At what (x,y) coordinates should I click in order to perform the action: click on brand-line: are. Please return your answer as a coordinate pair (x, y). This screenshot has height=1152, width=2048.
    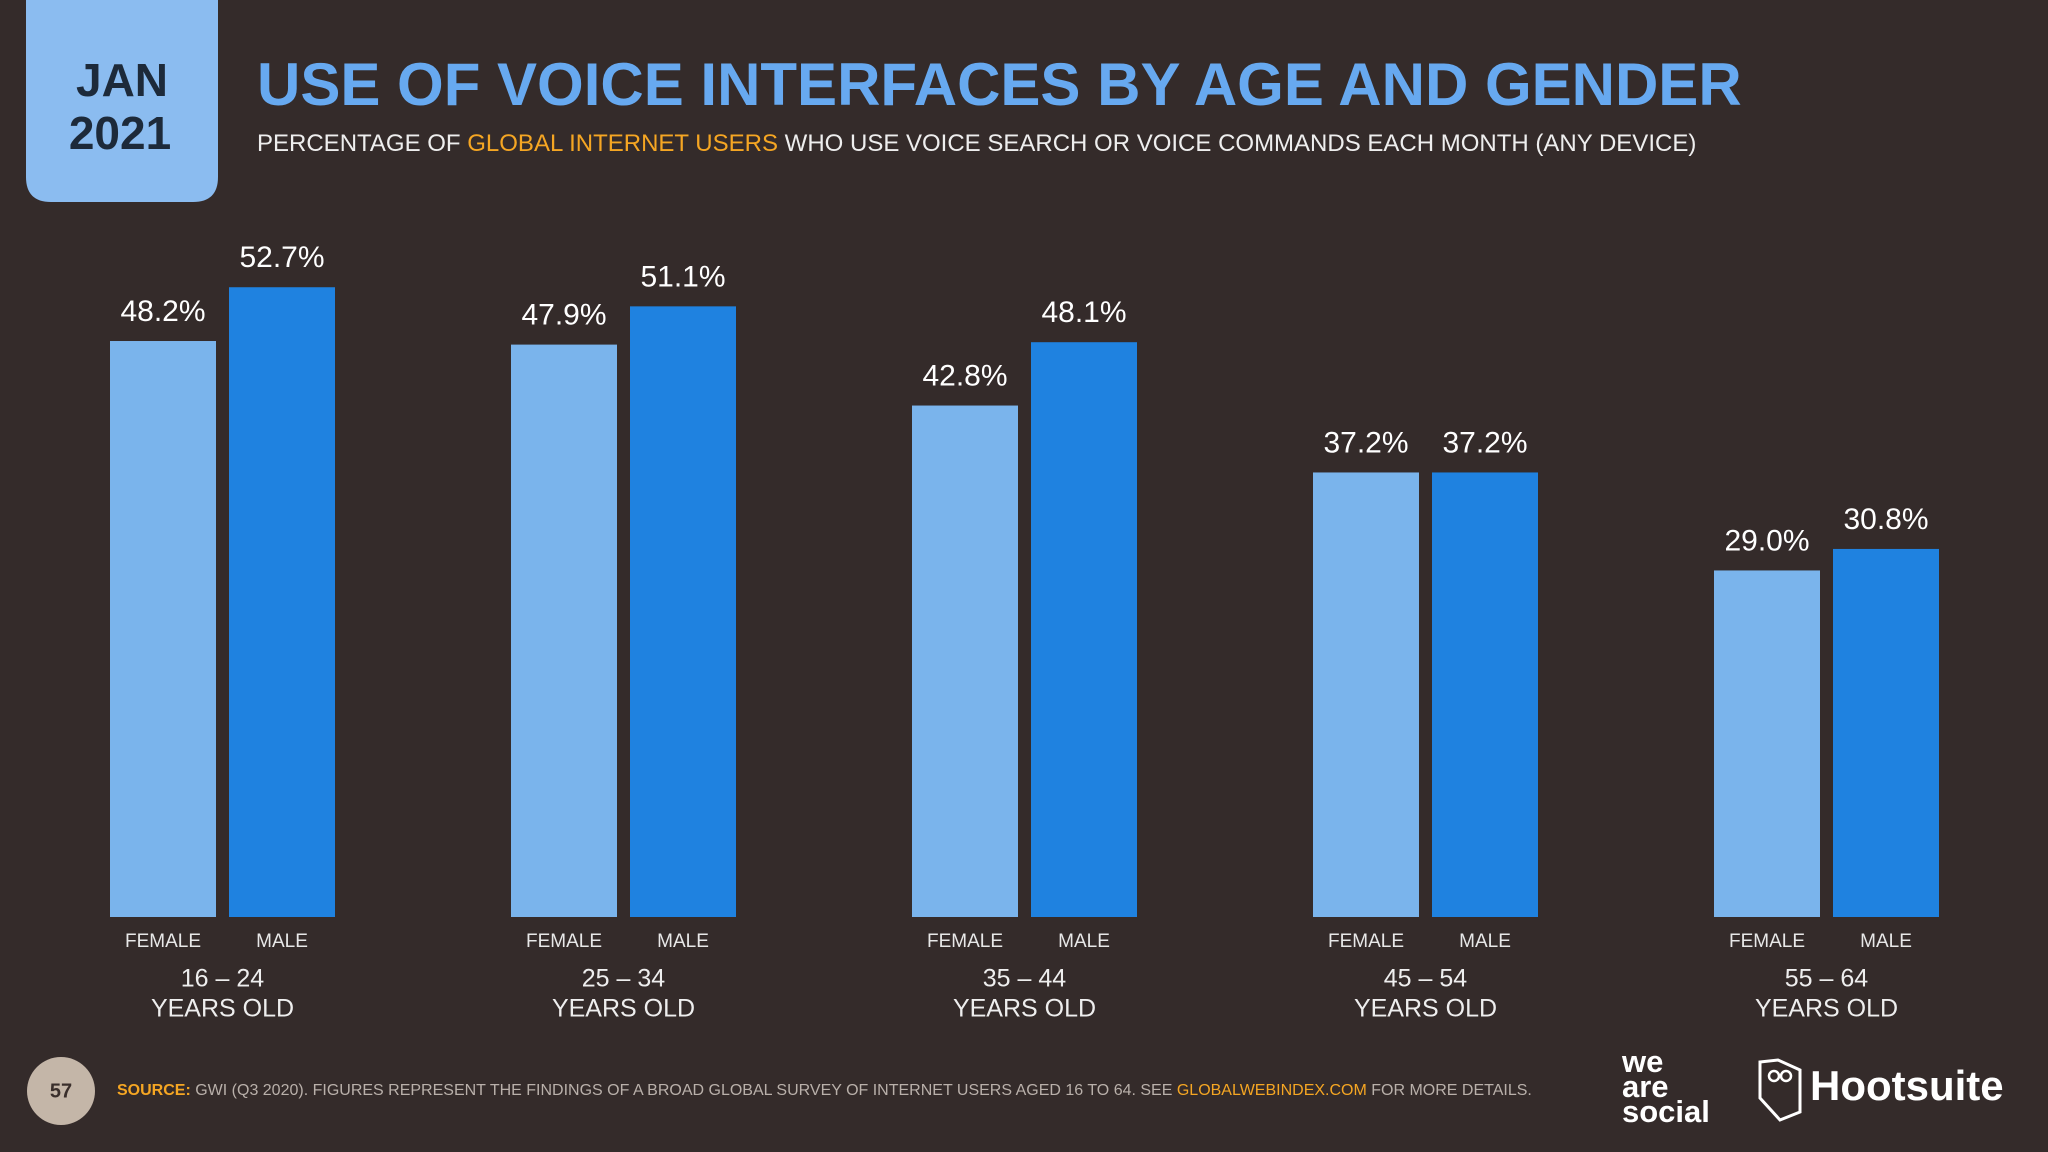
    Looking at the image, I should click on (1645, 1086).